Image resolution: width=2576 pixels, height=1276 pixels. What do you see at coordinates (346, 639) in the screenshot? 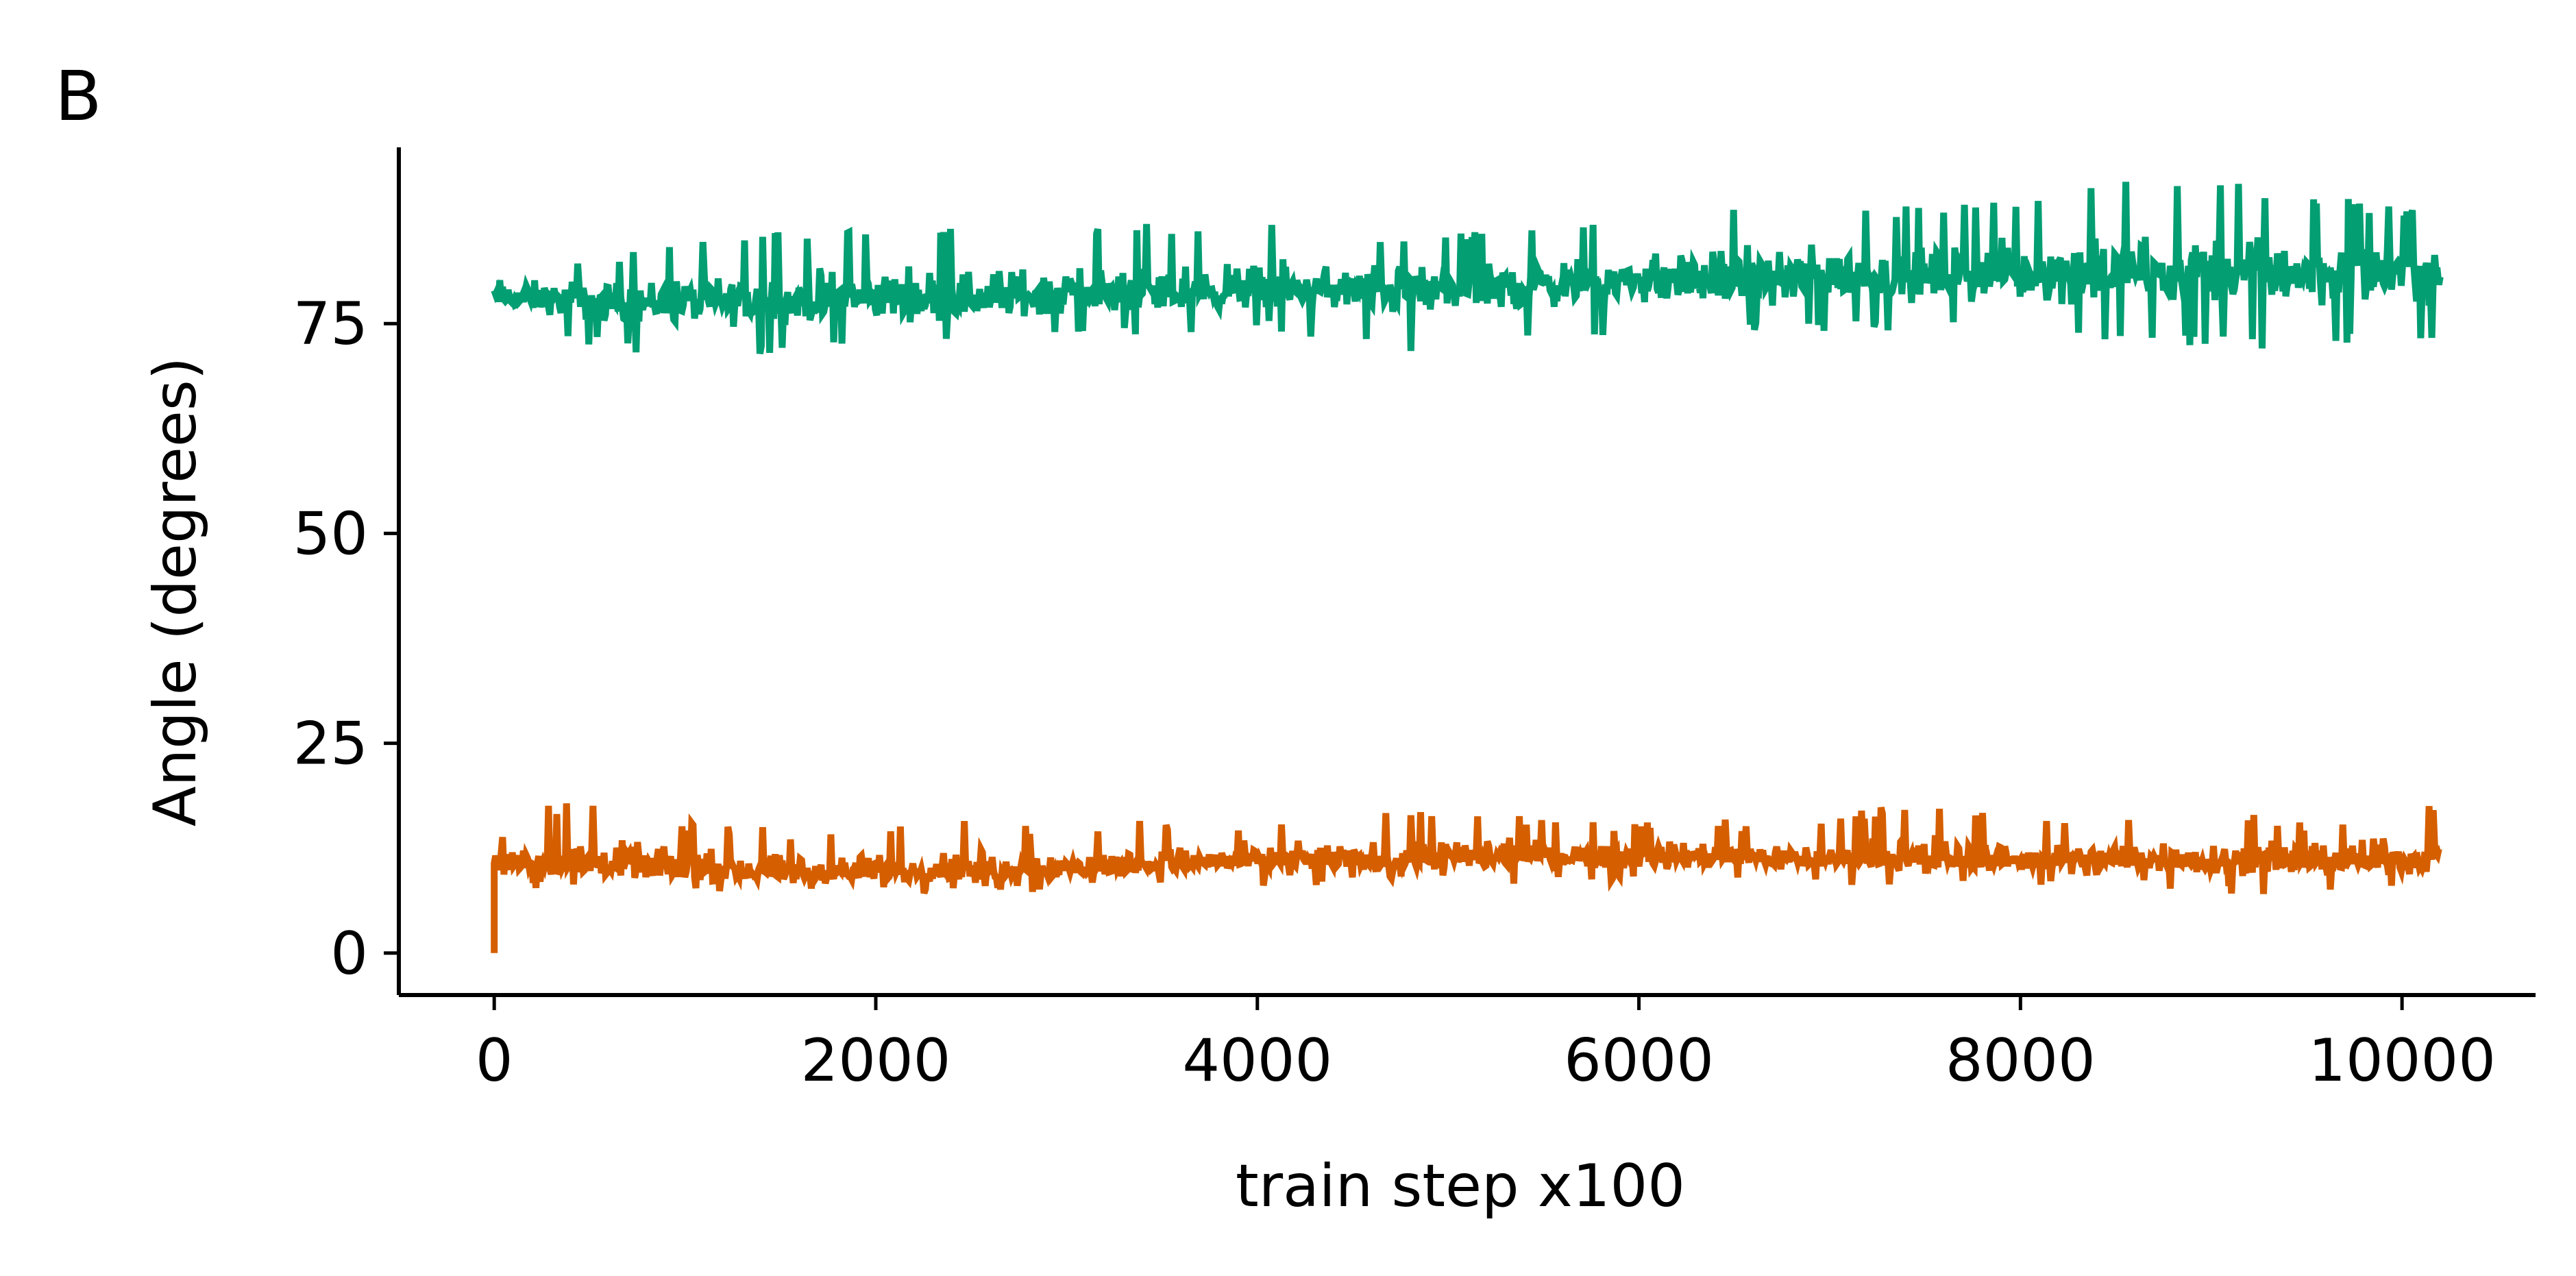
I see `y-ticks: 0 25 50 75` at bounding box center [346, 639].